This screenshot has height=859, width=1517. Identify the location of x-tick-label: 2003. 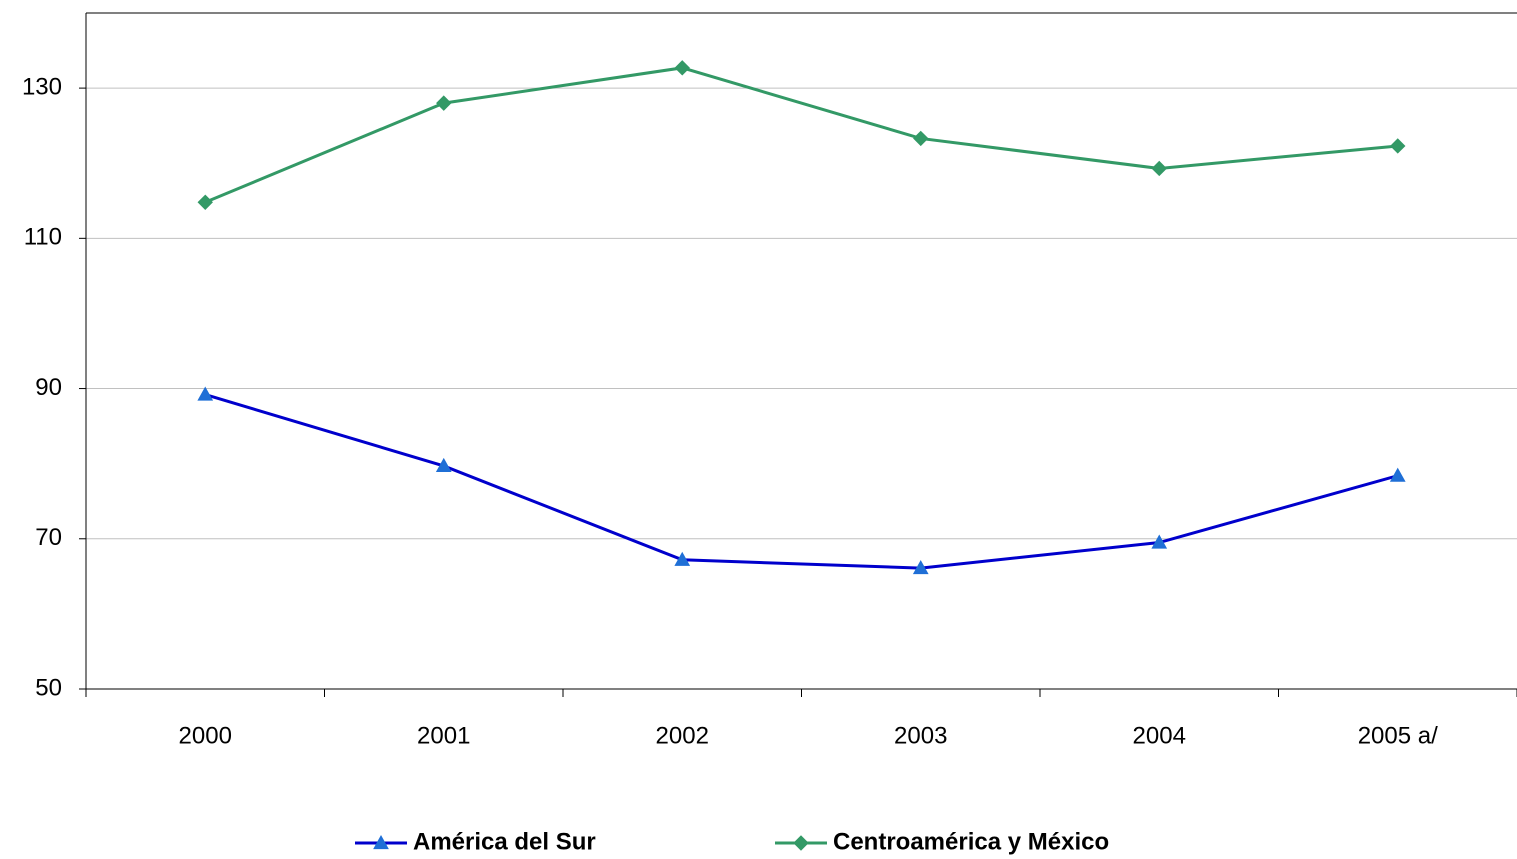
(920, 735).